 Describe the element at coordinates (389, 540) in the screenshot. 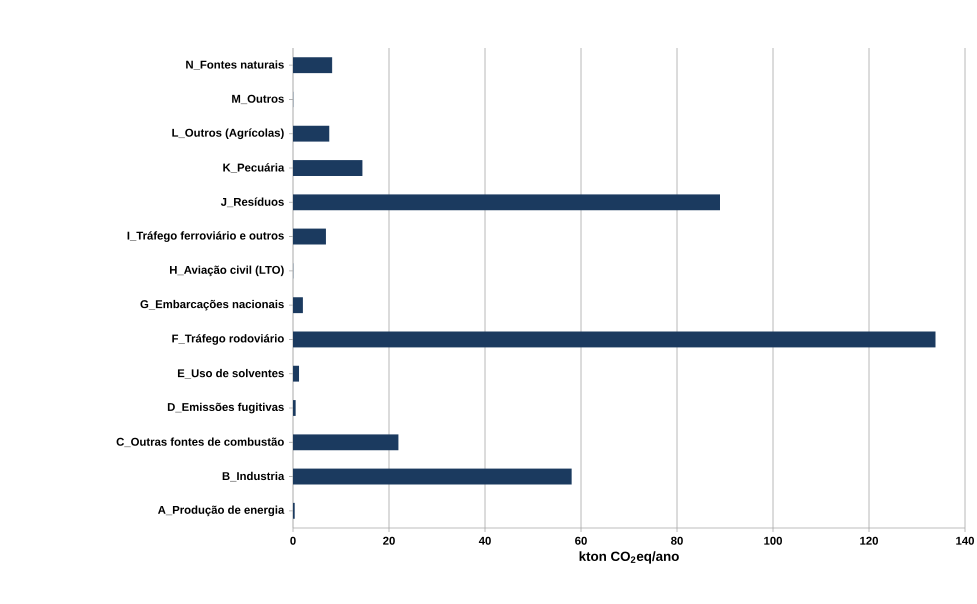

I see `x-tick-label: 20` at that location.